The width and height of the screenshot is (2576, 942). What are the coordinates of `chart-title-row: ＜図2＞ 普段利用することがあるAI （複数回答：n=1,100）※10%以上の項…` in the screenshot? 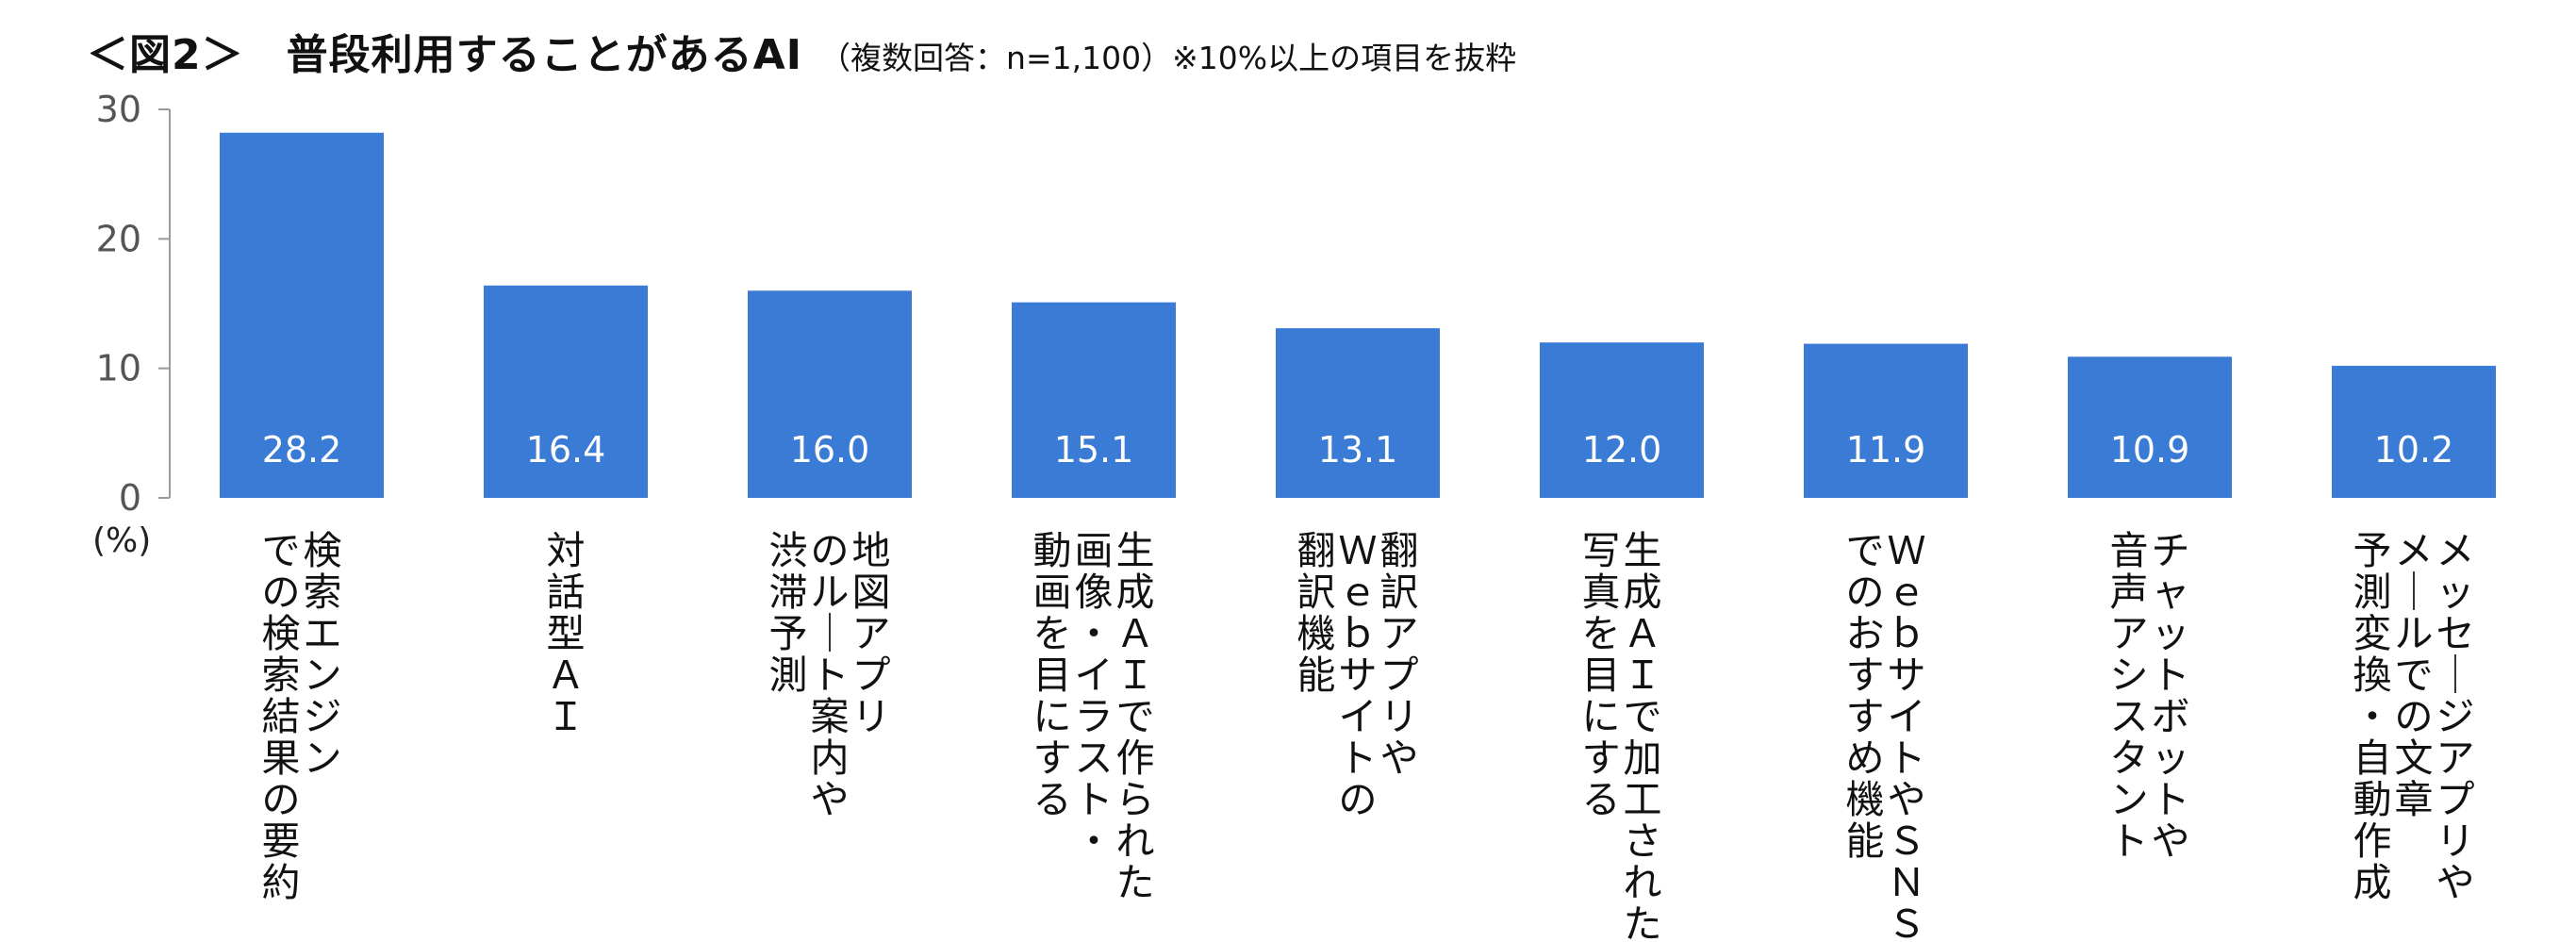 It's located at (801, 51).